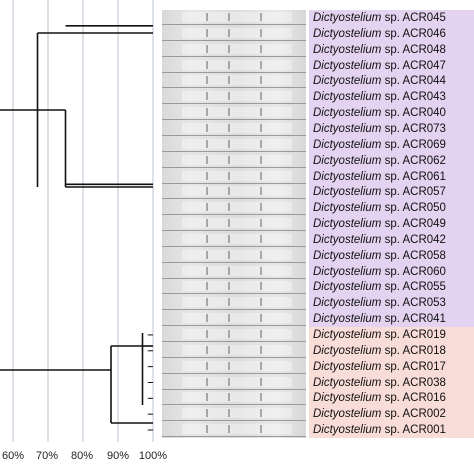 The image size is (474, 474). I want to click on strain-id: sp. ACR045, so click(413, 18).